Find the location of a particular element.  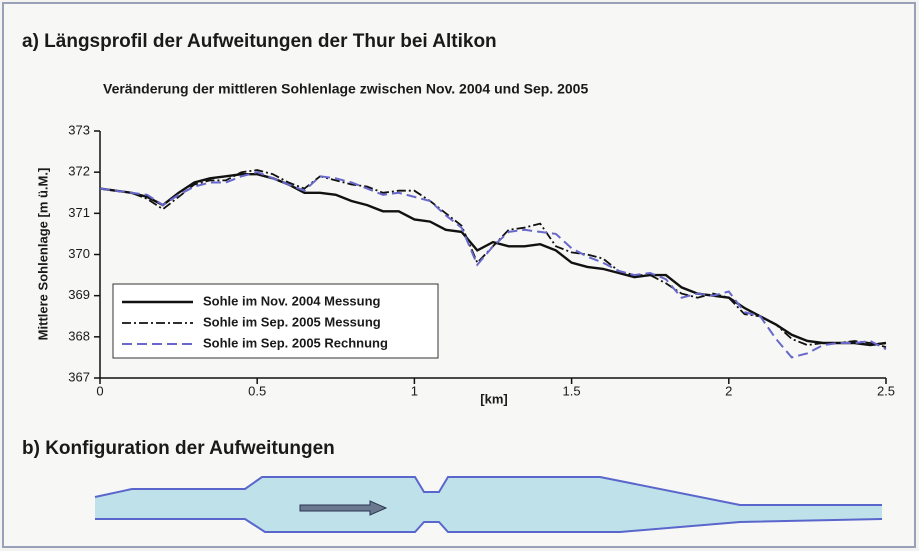

x-tick-label: 2.5 is located at coordinates (886, 390).